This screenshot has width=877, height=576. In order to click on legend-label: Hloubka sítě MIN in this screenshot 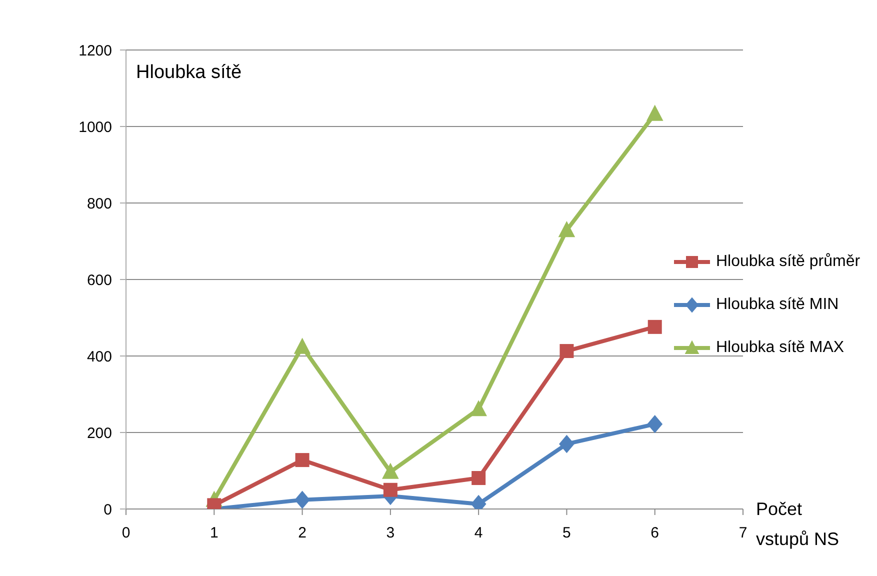, I will do `click(777, 305)`.